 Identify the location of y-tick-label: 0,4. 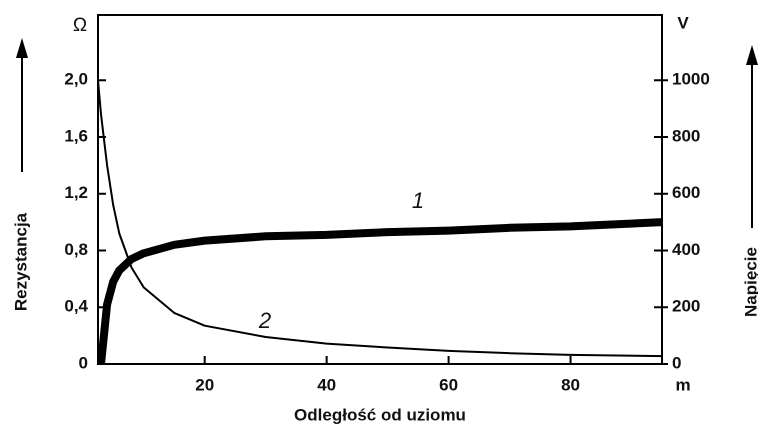
(76, 306).